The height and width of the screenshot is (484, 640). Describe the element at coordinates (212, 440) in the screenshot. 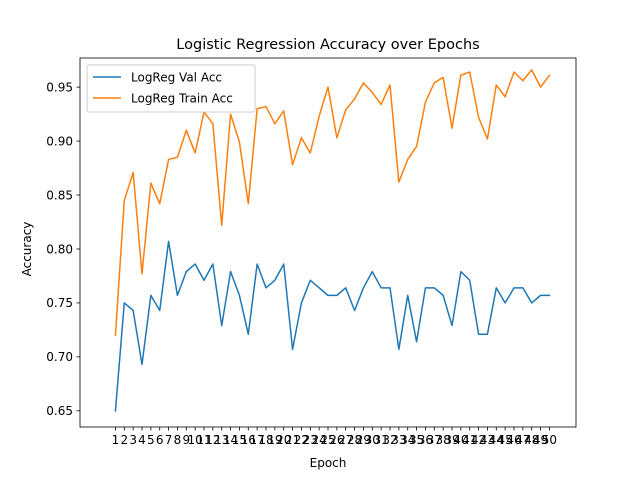

I see `x-tick-label: 12` at that location.